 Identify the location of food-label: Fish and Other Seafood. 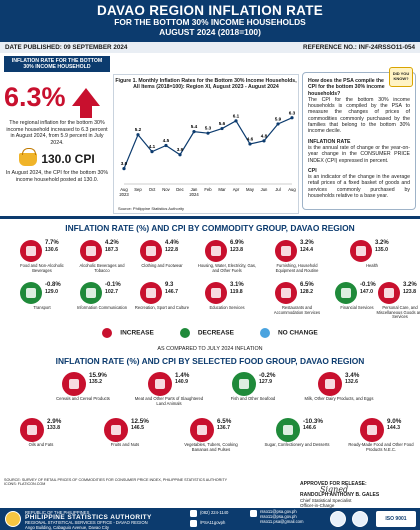
(253, 398).